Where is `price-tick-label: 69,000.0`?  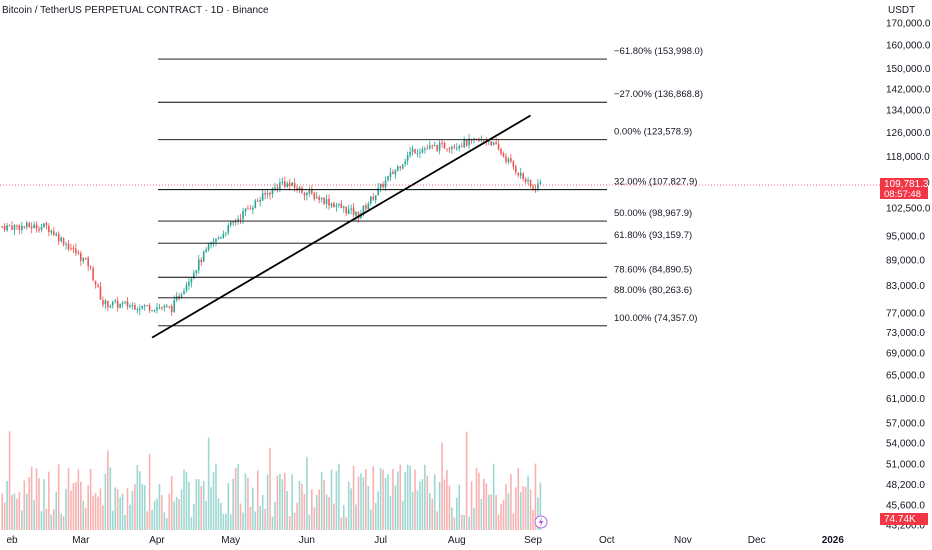 price-tick-label: 69,000.0 is located at coordinates (905, 354).